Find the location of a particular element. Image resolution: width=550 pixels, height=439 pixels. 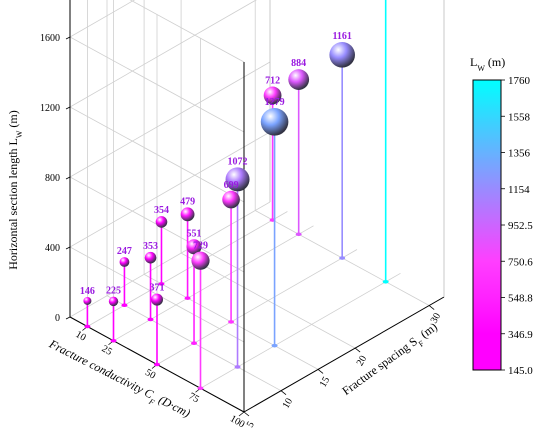

colorbar-label: 548.8 is located at coordinates (520, 299).